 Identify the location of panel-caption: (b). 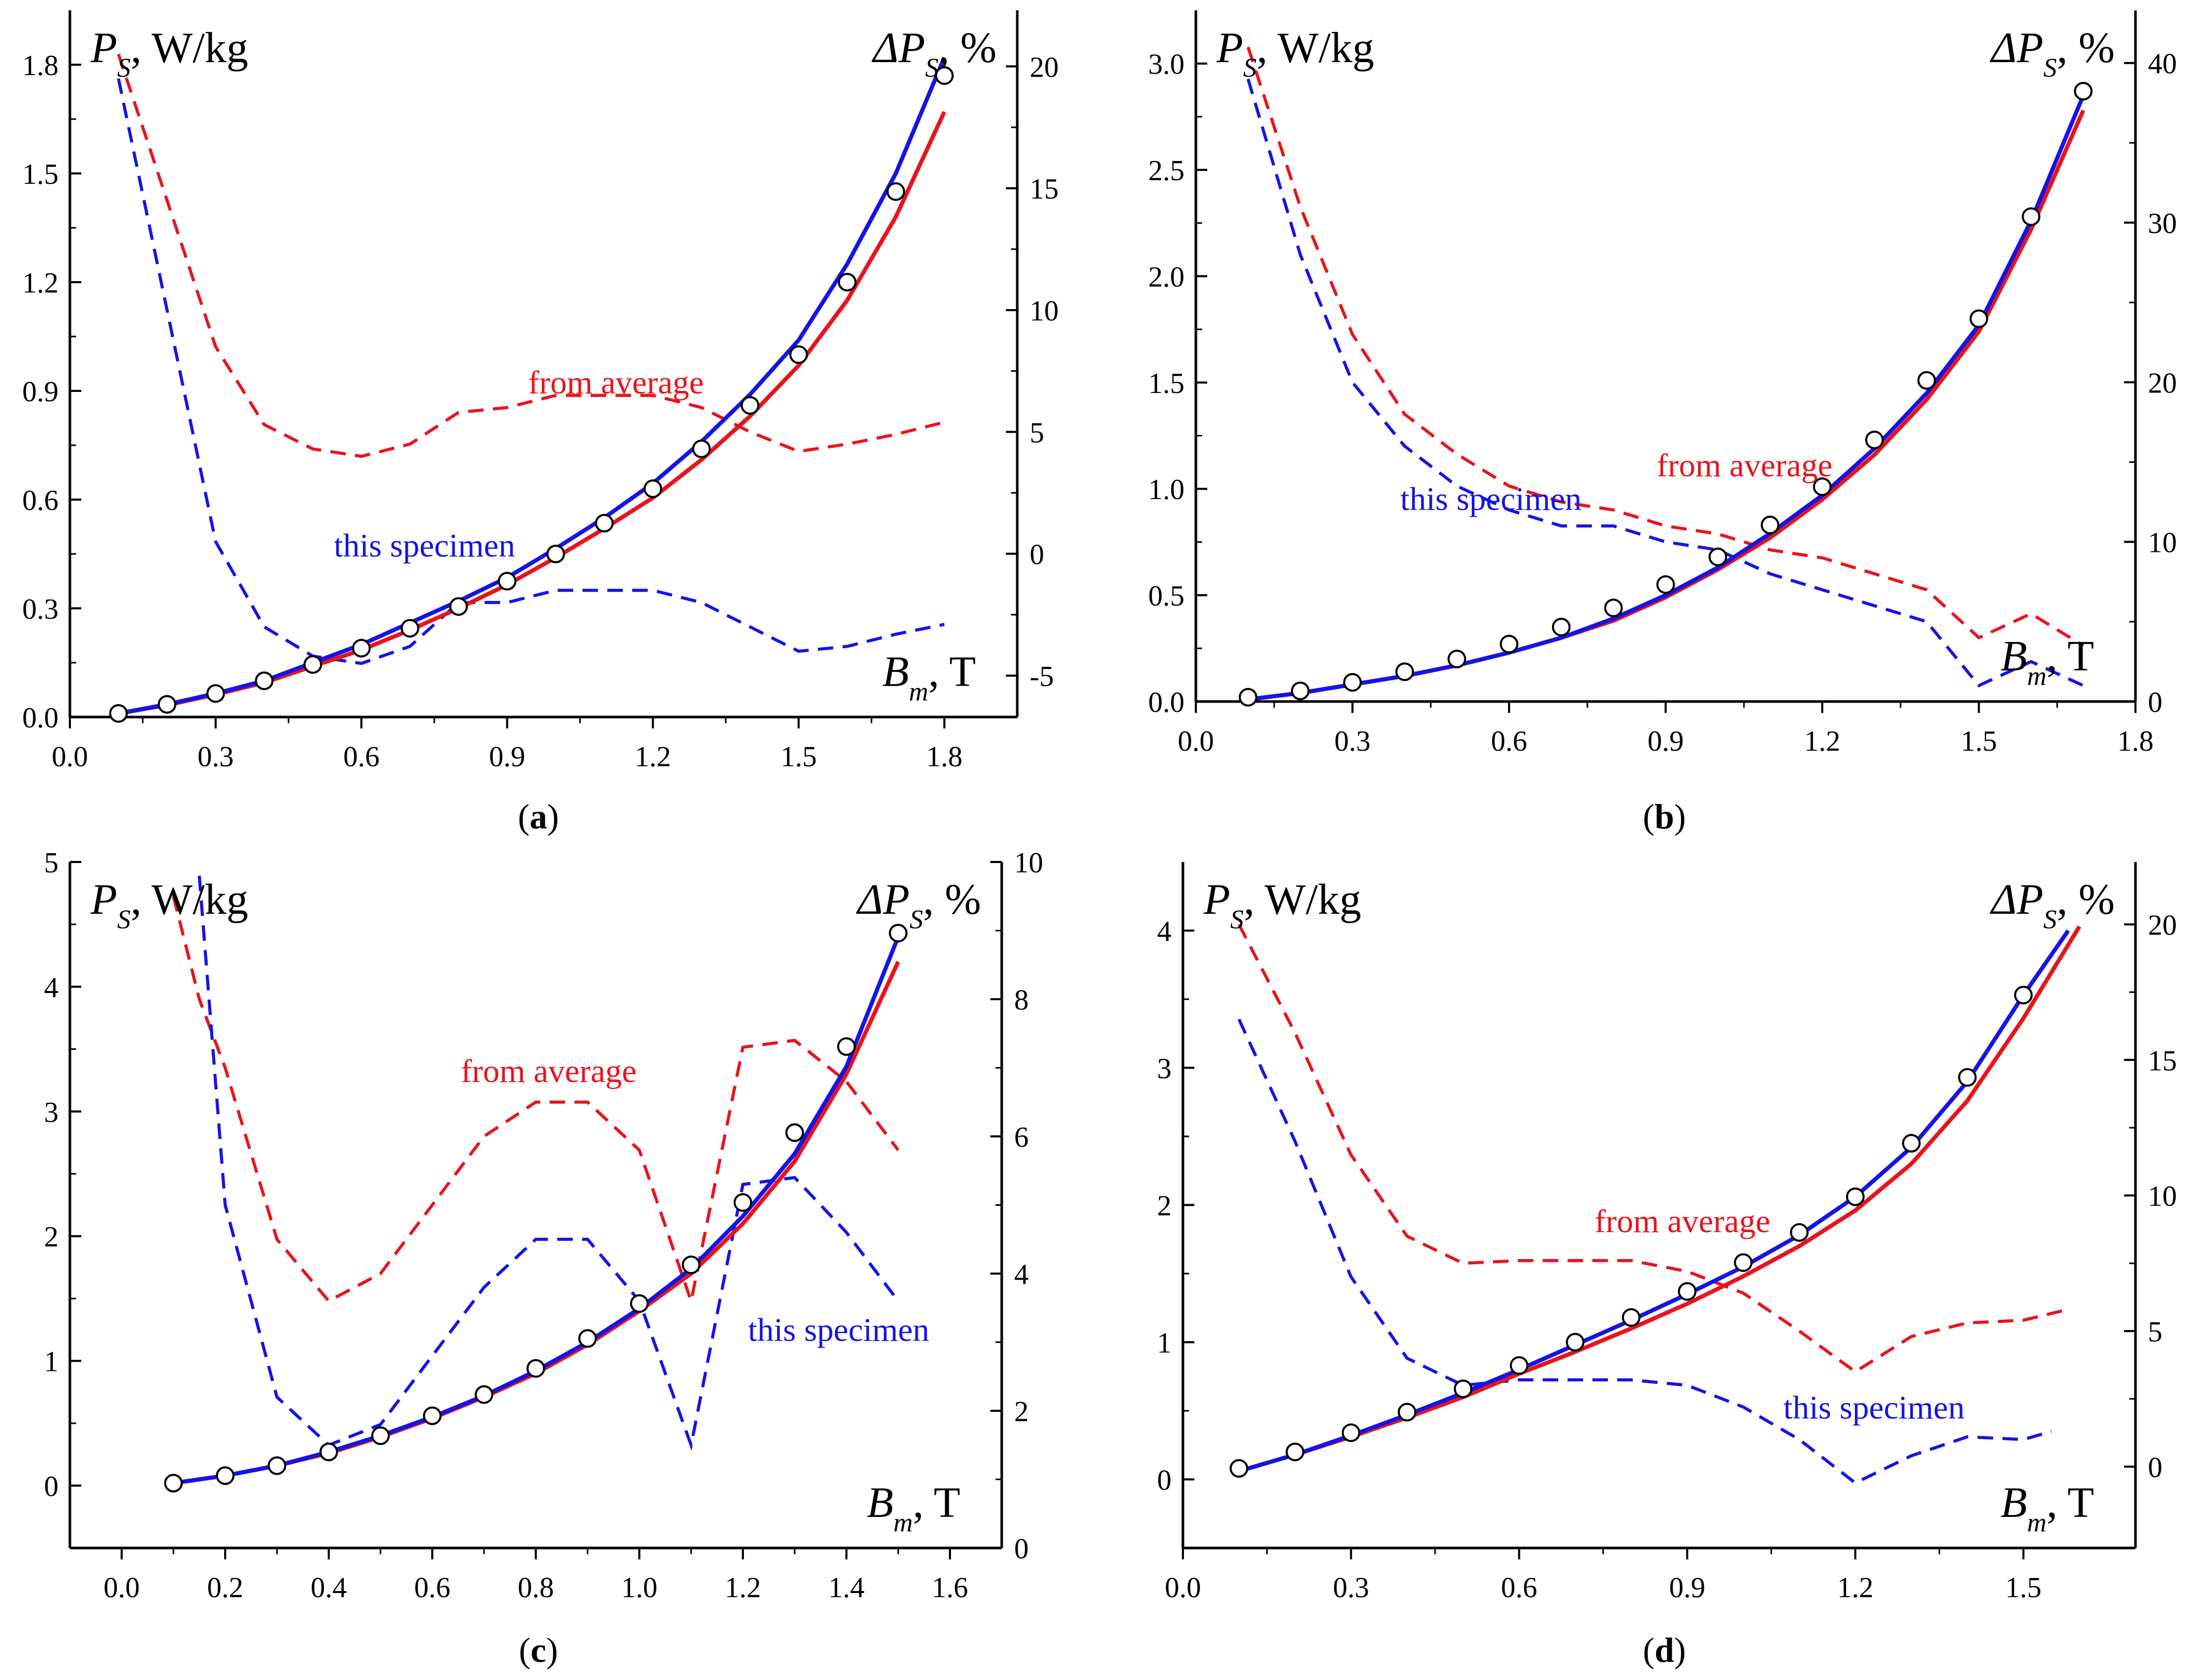
(1664, 816).